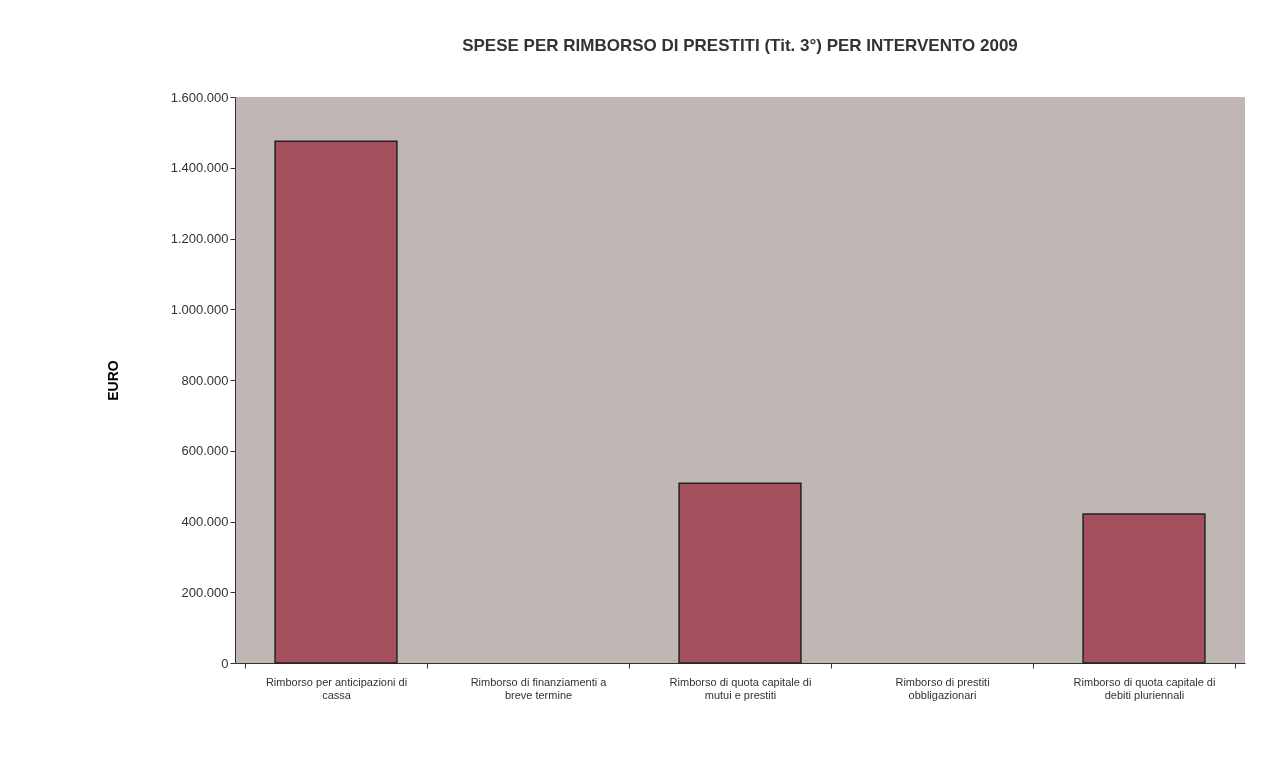  I want to click on y-tick-label: 200.000, so click(205, 592).